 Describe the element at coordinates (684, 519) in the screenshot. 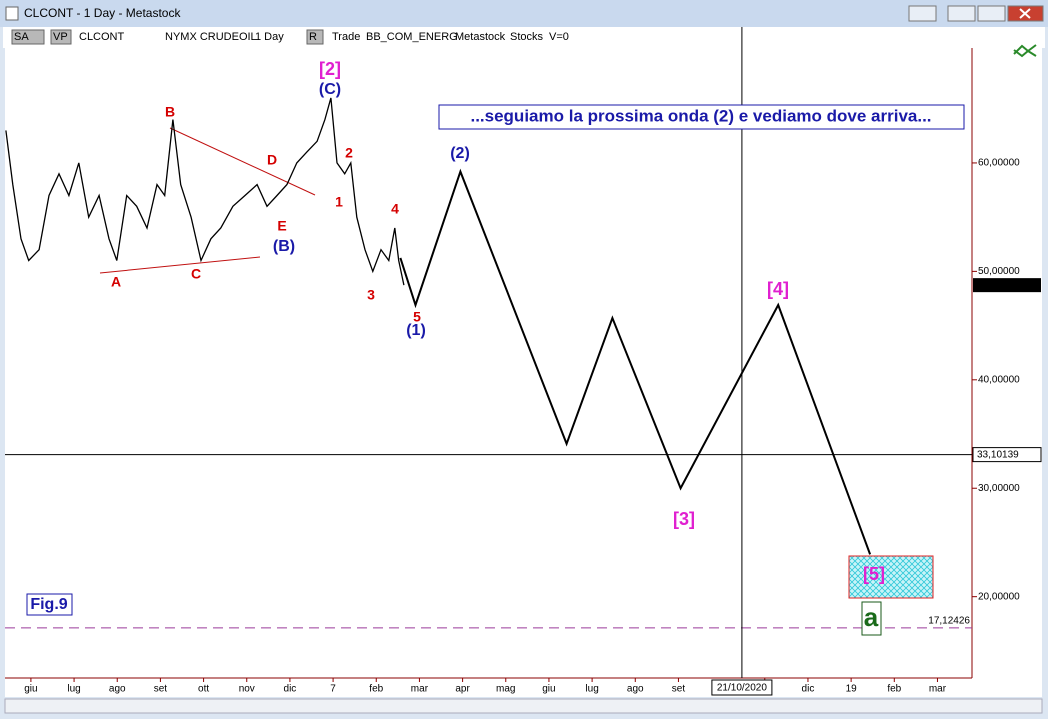

I see `wave-label: [3]` at that location.